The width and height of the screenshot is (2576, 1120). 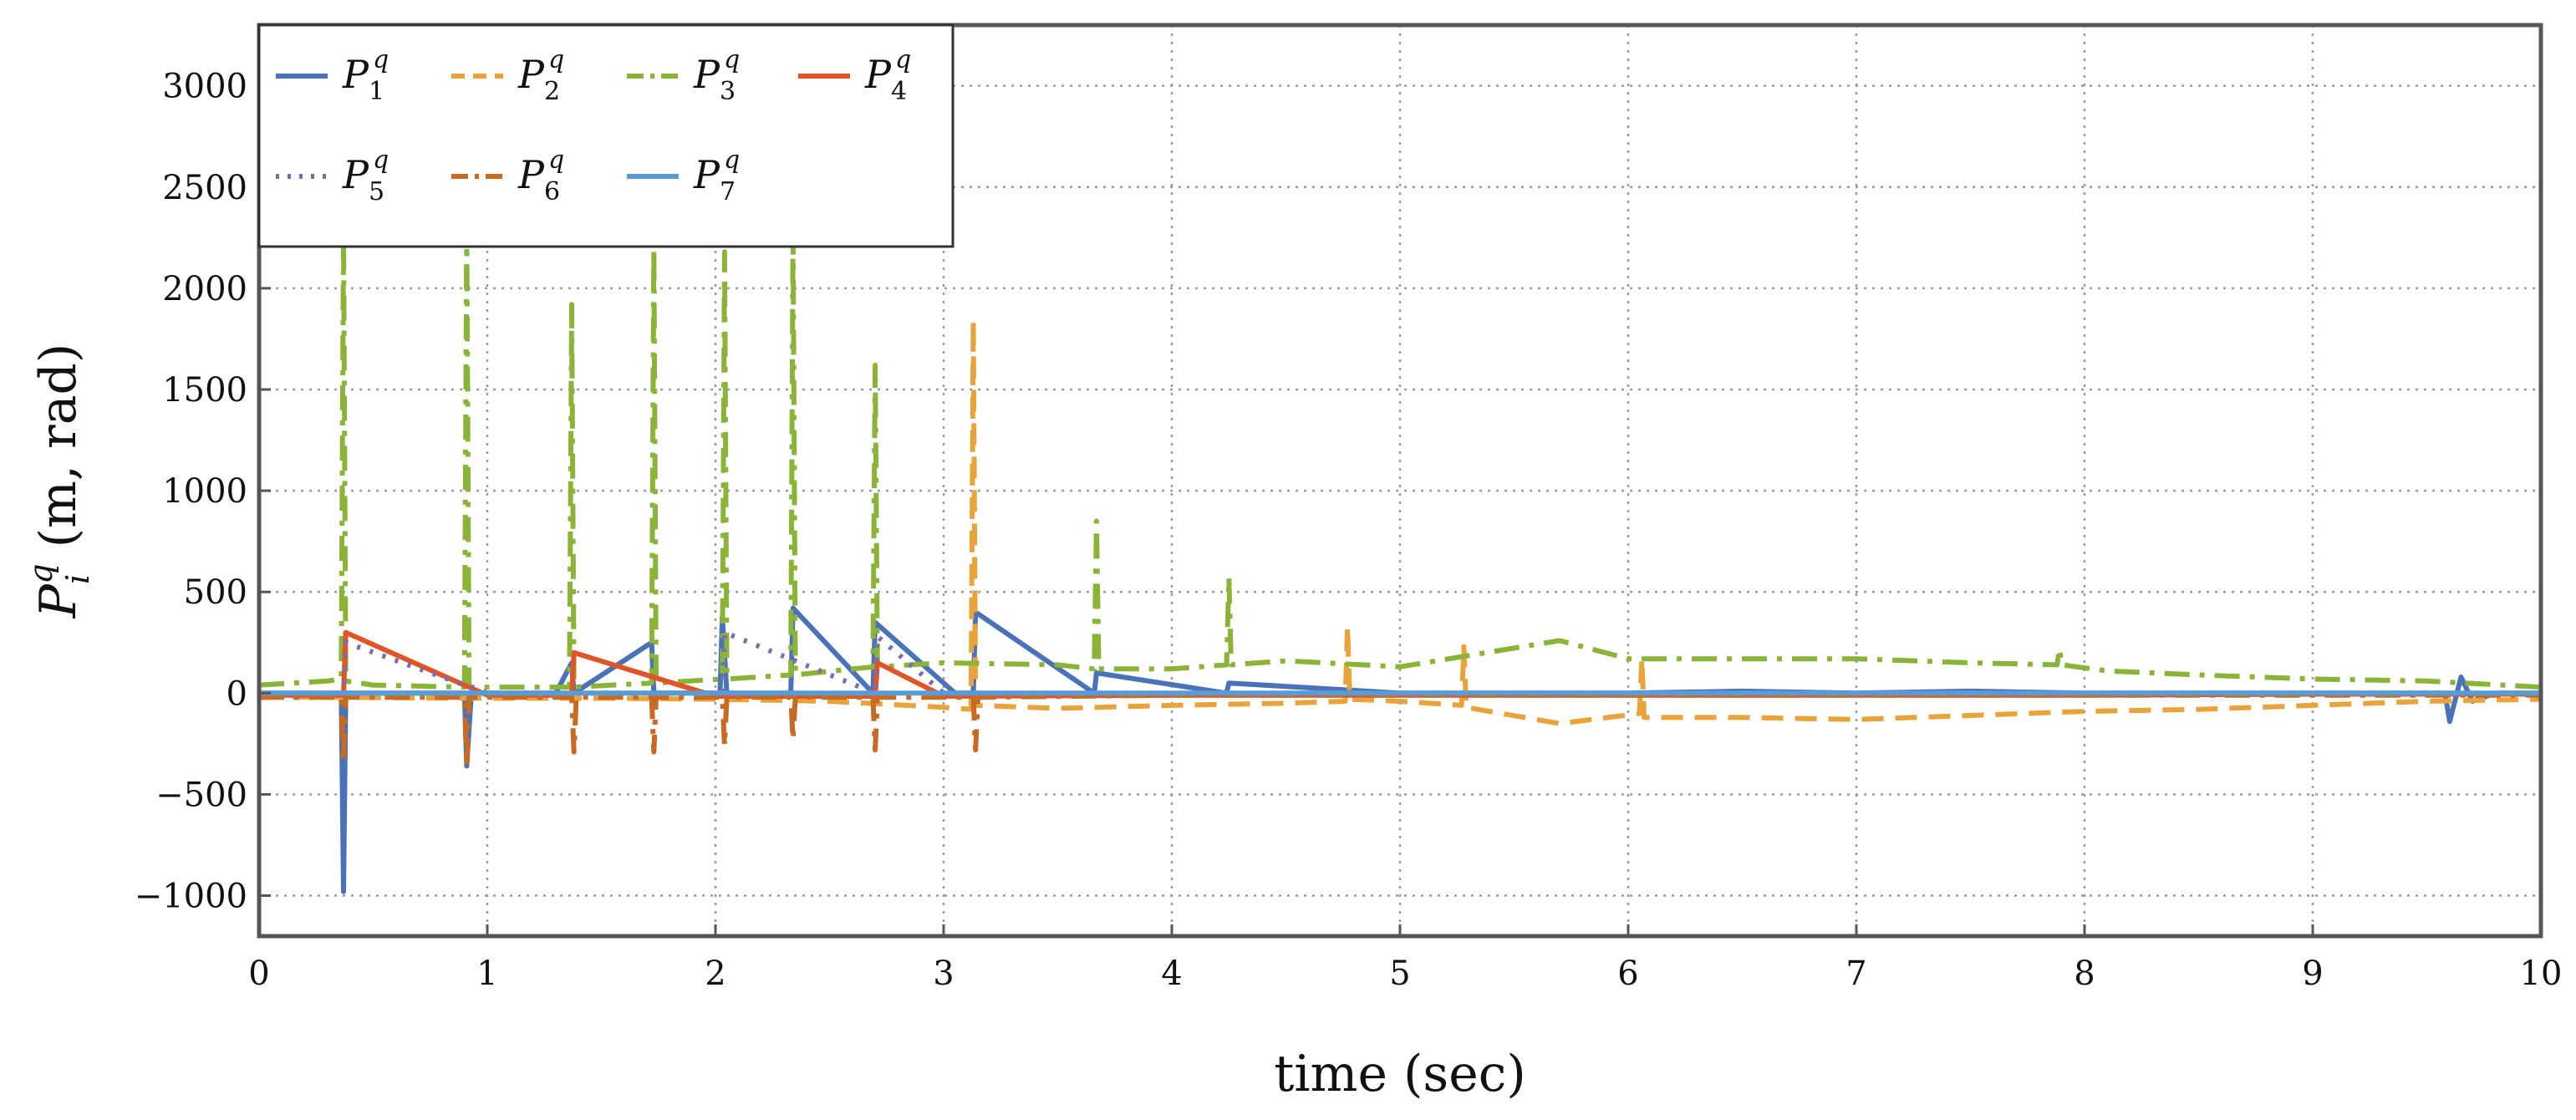 What do you see at coordinates (2541, 974) in the screenshot?
I see `x-tick-label: 10` at bounding box center [2541, 974].